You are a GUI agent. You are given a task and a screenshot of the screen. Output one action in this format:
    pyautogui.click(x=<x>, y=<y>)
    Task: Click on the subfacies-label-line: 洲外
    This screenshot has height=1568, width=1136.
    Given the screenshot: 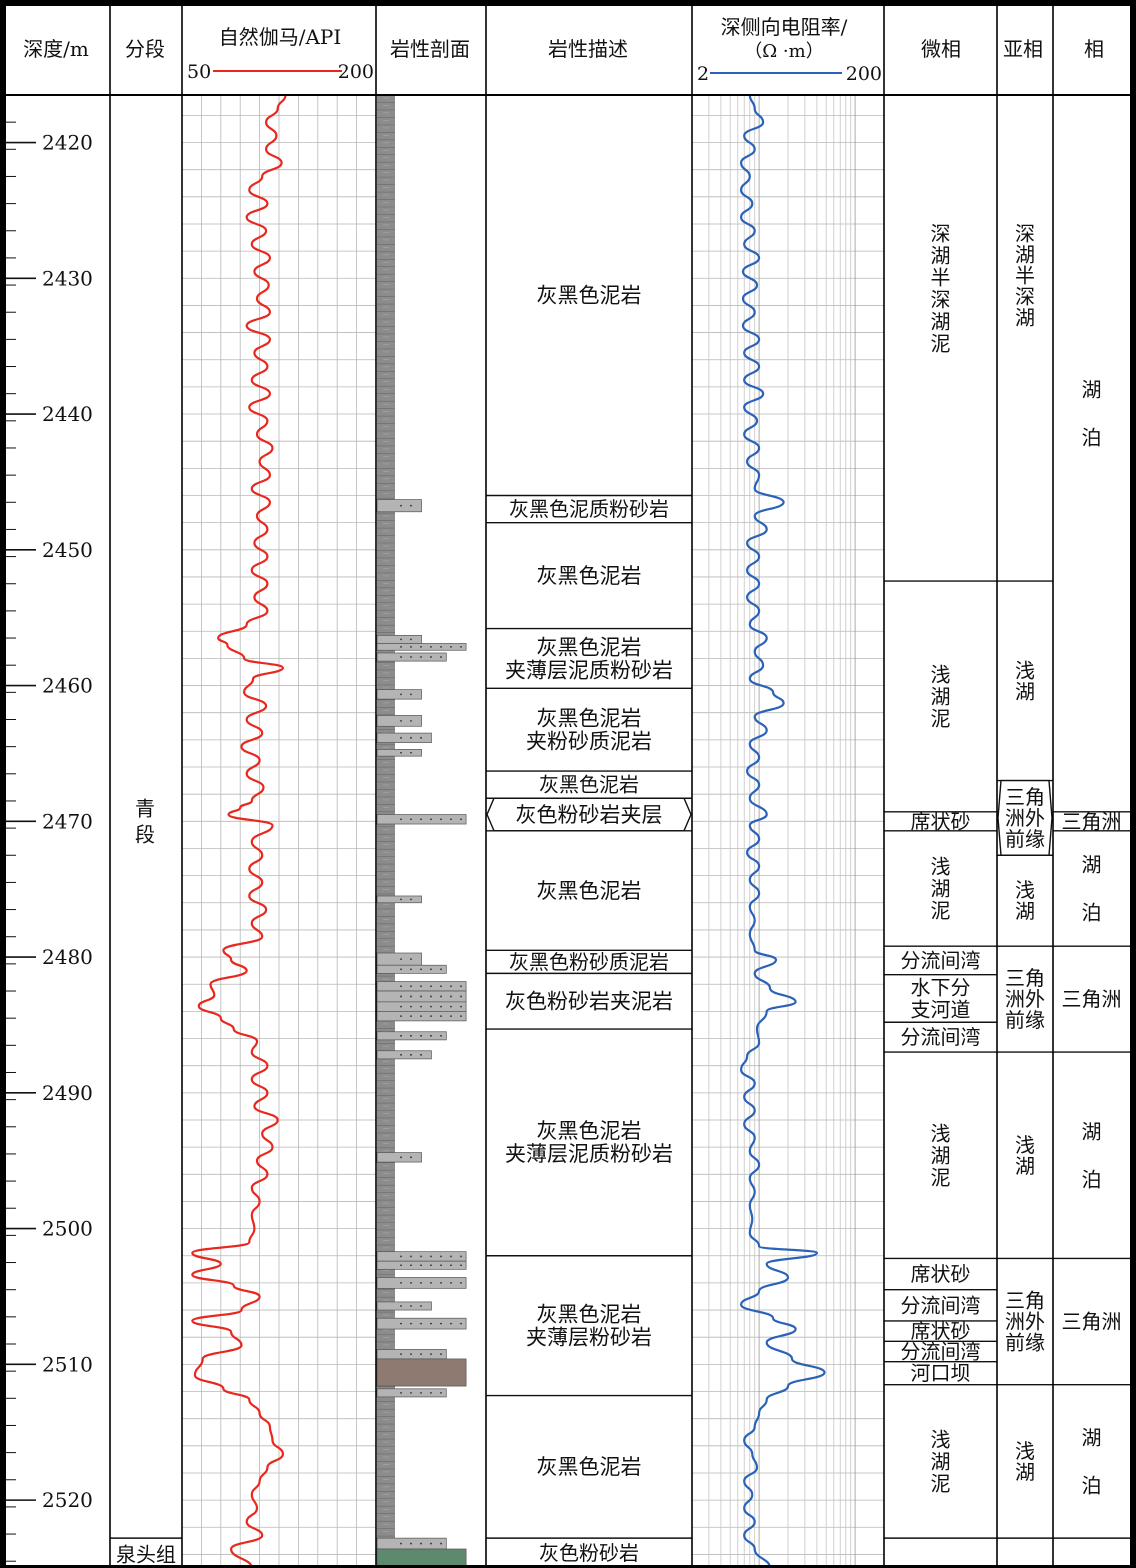 What is the action you would take?
    pyautogui.click(x=1025, y=999)
    